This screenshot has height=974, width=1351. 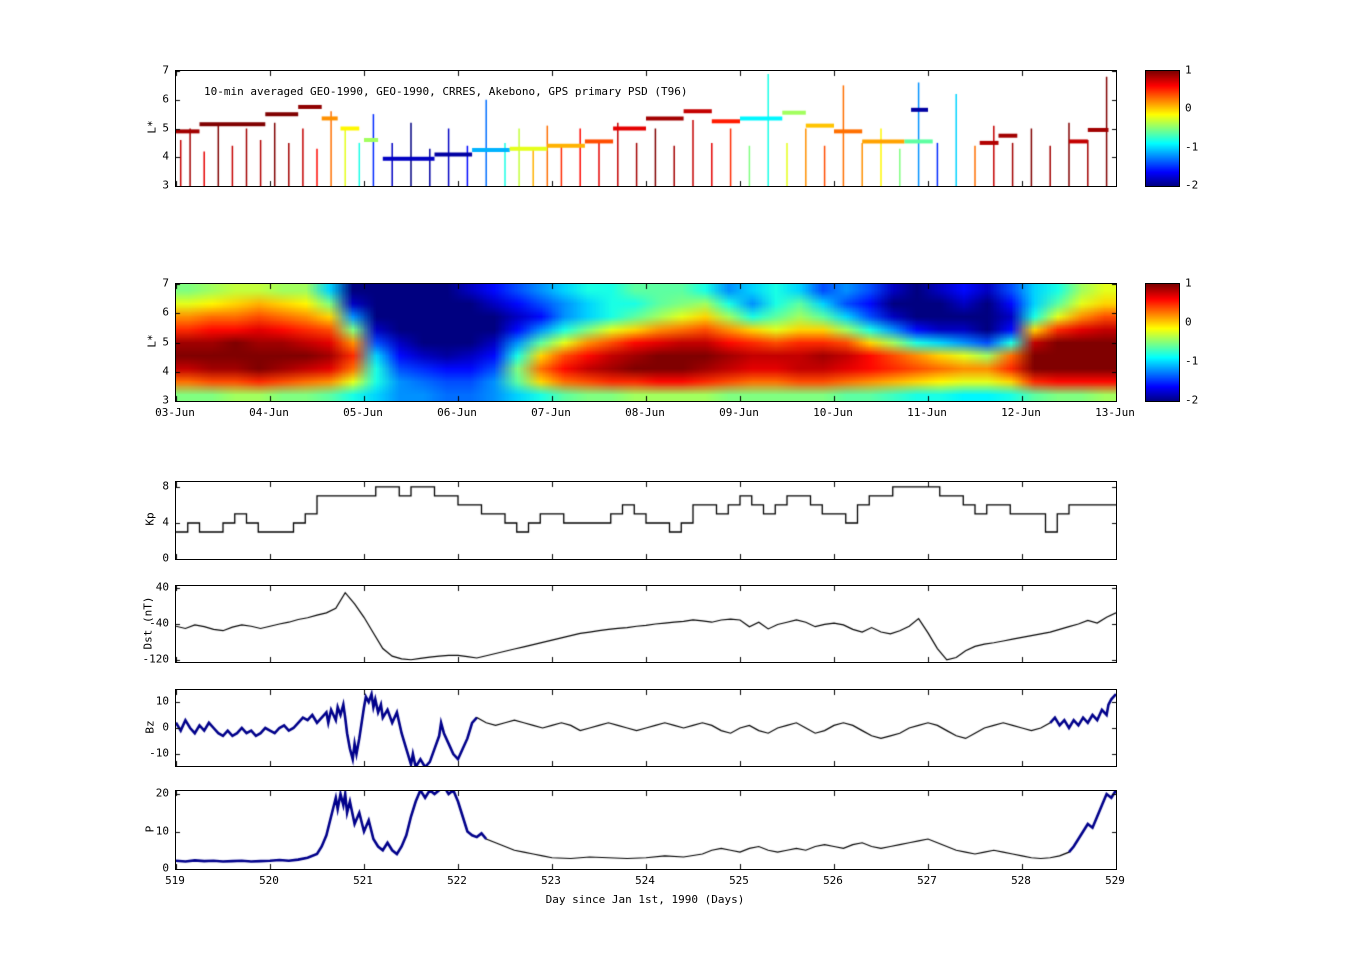 I want to click on date-tick-label: 04-Jun, so click(x=269, y=412).